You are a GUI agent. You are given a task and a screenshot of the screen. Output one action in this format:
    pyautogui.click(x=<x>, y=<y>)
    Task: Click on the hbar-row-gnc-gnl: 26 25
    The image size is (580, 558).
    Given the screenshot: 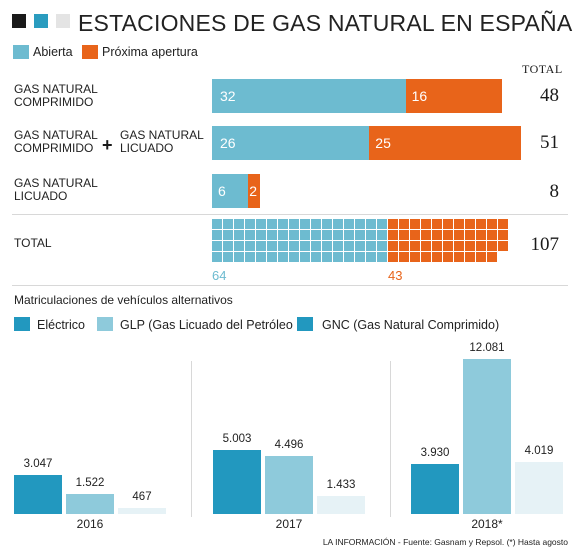 What is the action you would take?
    pyautogui.click(x=367, y=143)
    